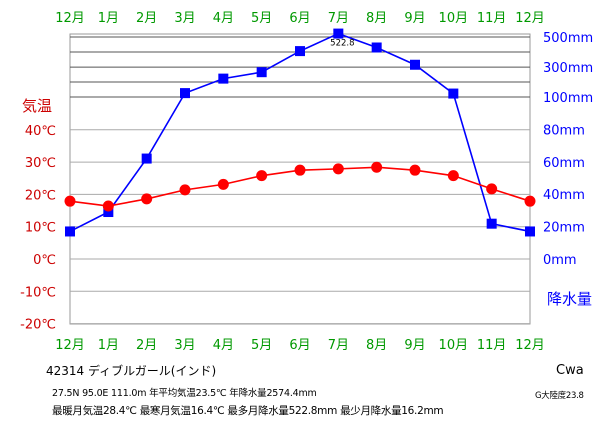 The height and width of the screenshot is (425, 611). Describe the element at coordinates (261, 345) in the screenshot. I see `month-label-bottom: 5月` at that location.